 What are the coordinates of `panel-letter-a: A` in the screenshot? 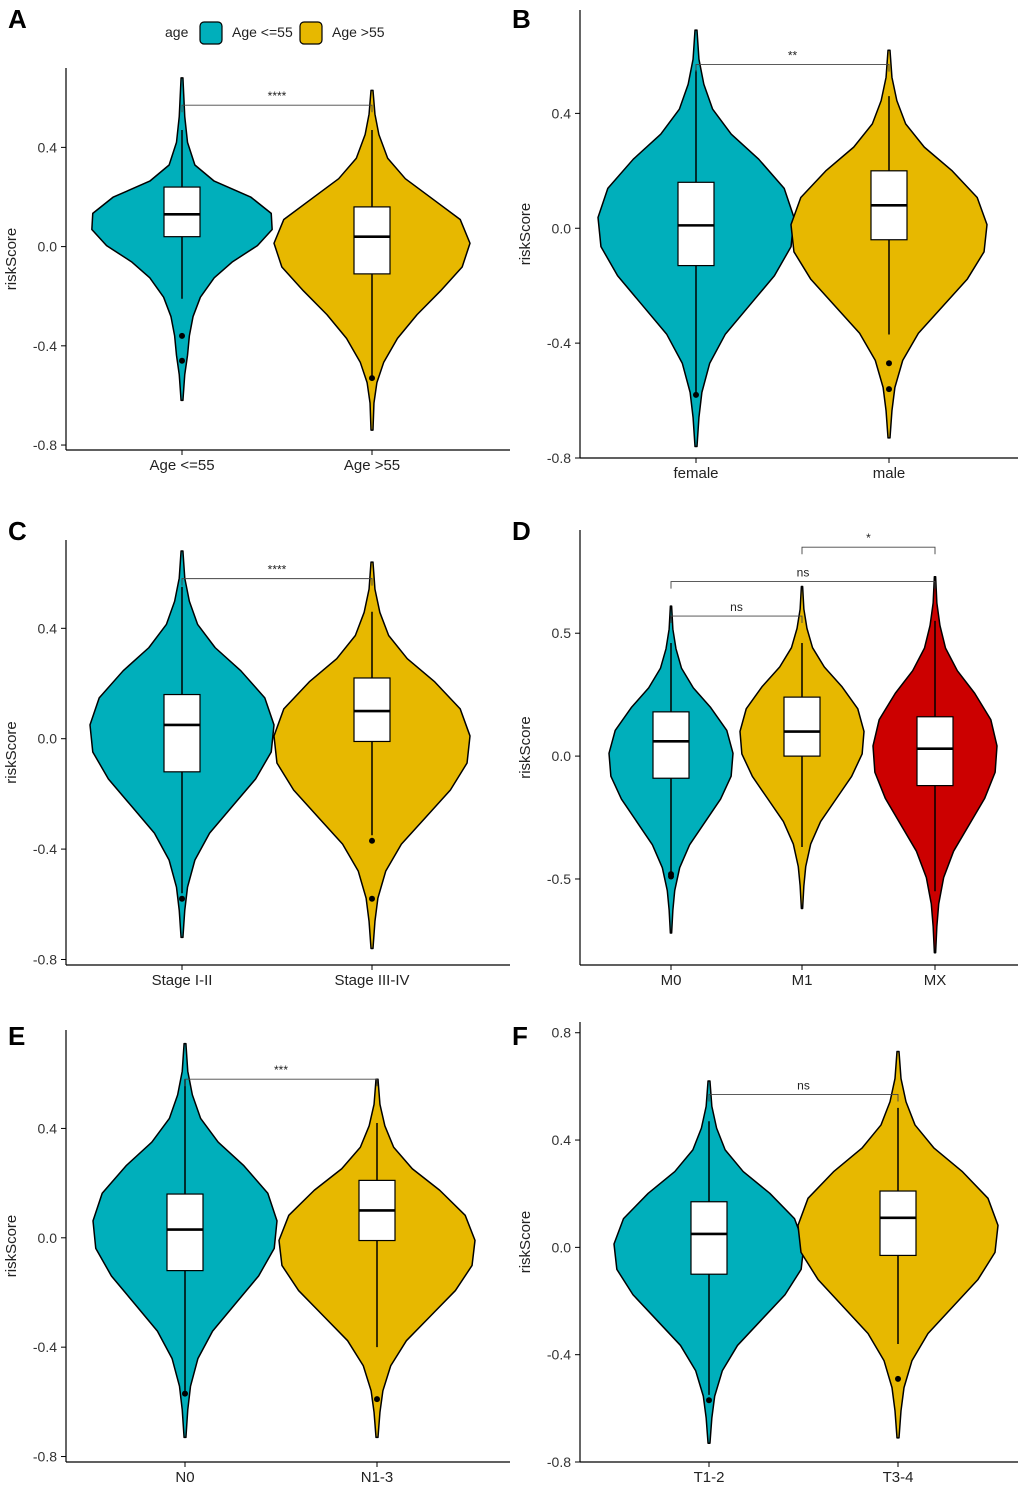 It's located at (17, 19).